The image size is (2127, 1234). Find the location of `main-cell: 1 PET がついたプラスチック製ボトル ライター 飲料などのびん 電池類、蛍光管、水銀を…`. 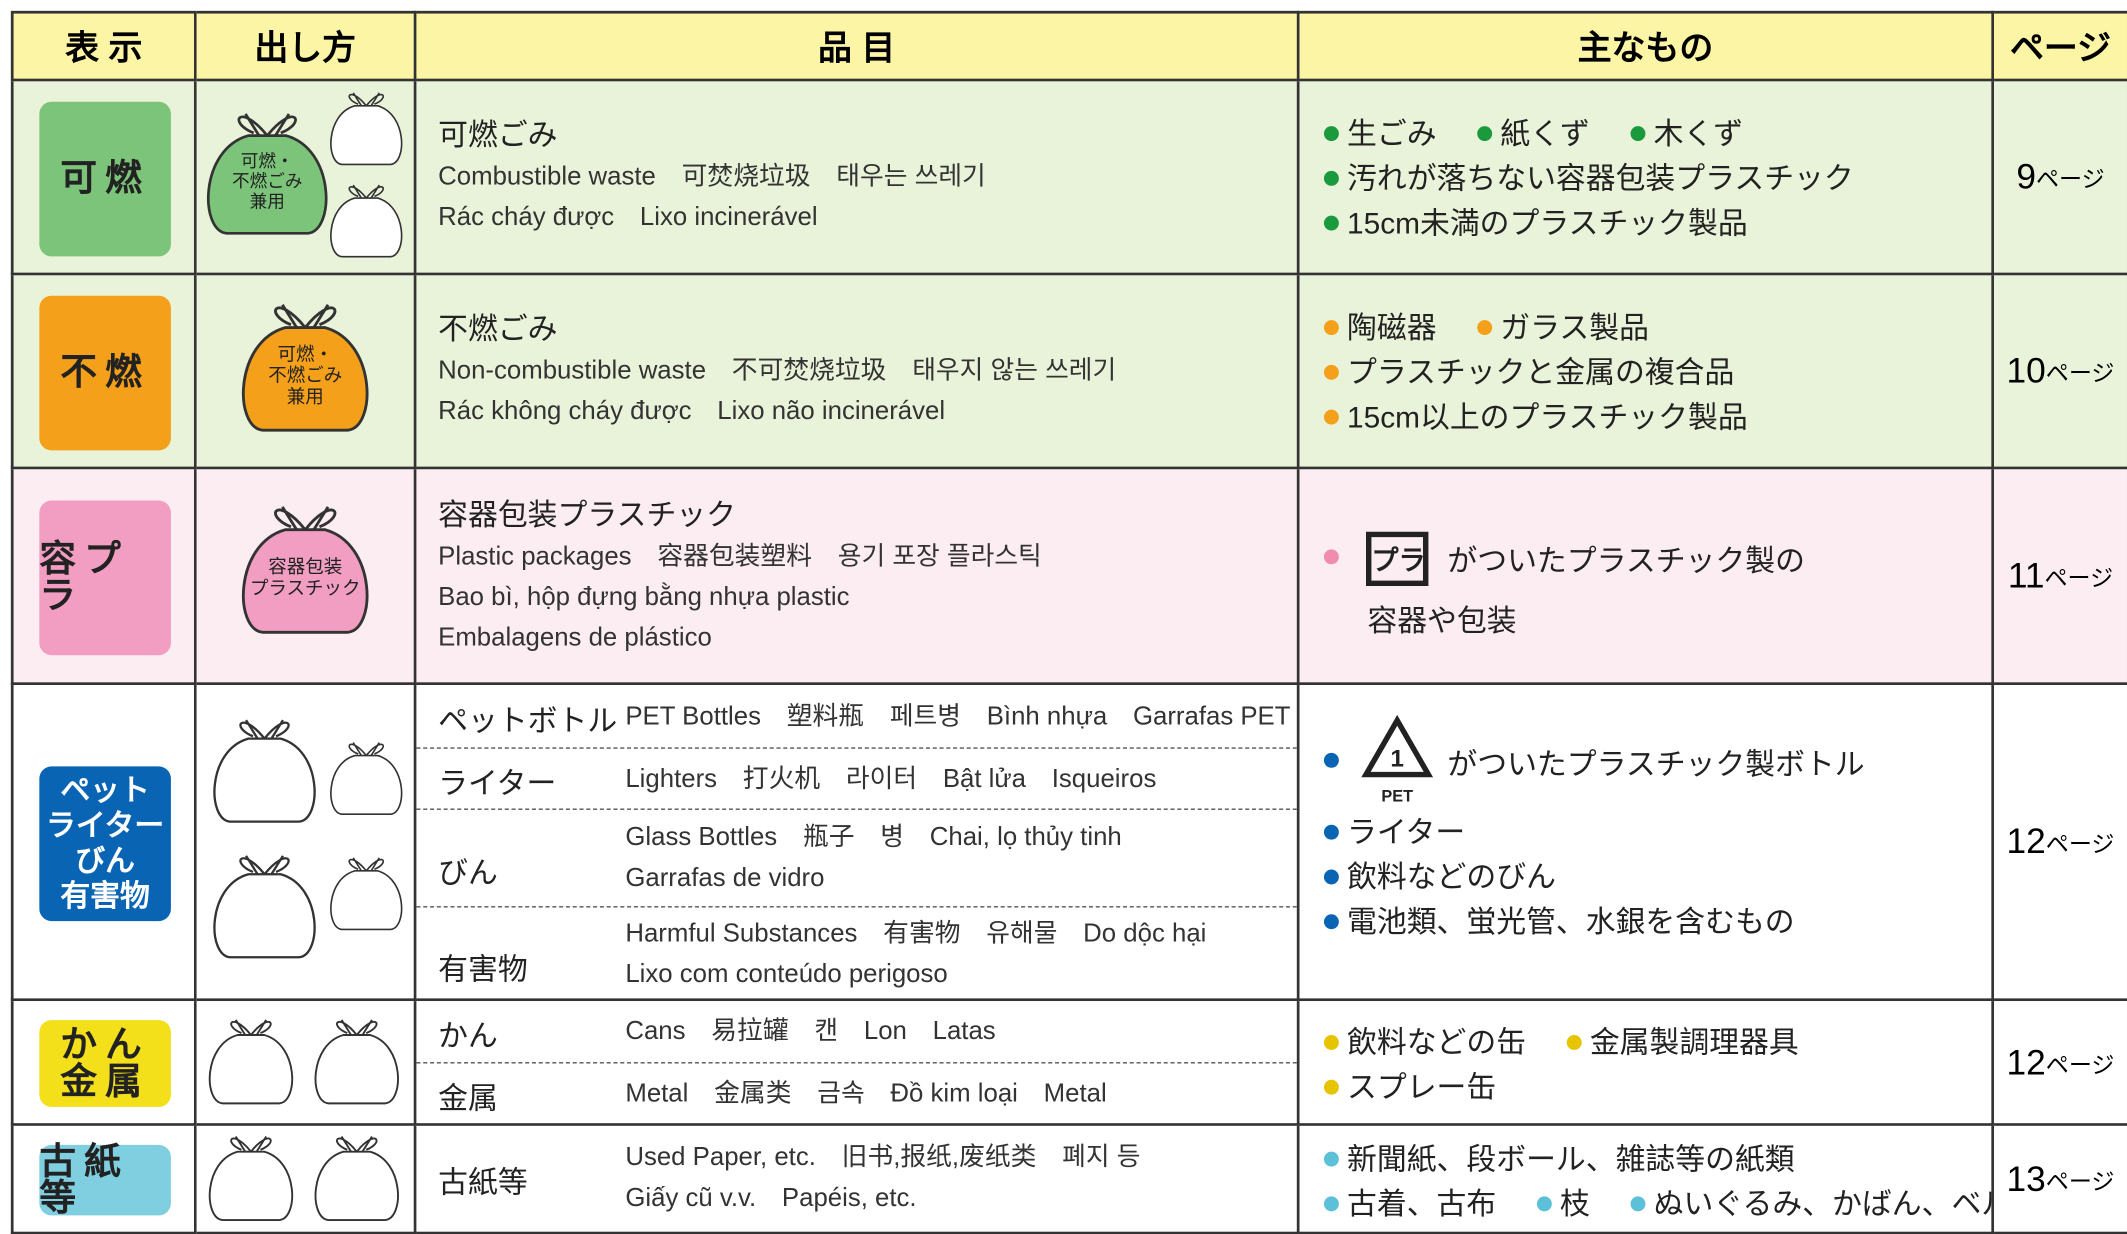

main-cell: 1 PET がついたプラスチック製ボトル ライター 飲料などのびん 電池類、蛍光管、水銀を… is located at coordinates (1647, 843).